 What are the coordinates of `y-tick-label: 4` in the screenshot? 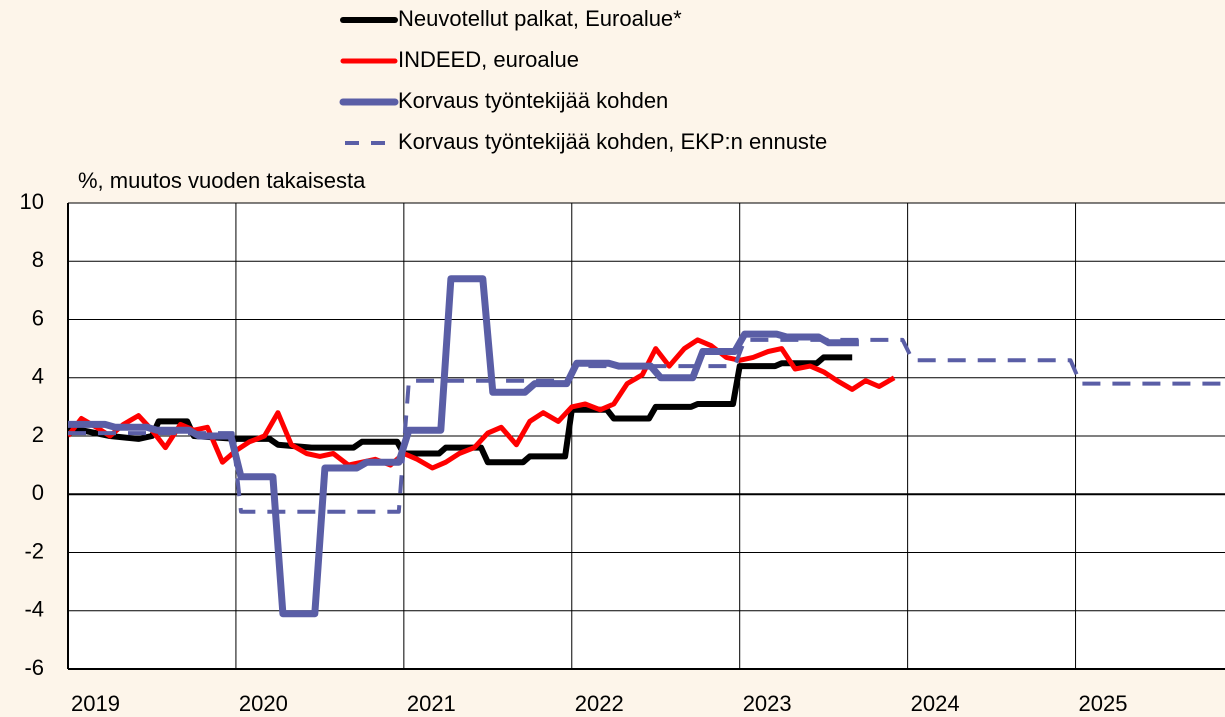 It's located at (38, 376).